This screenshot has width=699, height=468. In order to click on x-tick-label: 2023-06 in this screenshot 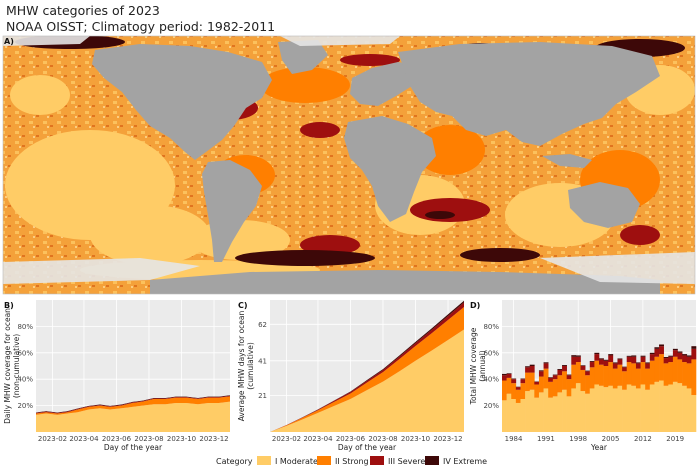, I will do `click(351, 439)`.